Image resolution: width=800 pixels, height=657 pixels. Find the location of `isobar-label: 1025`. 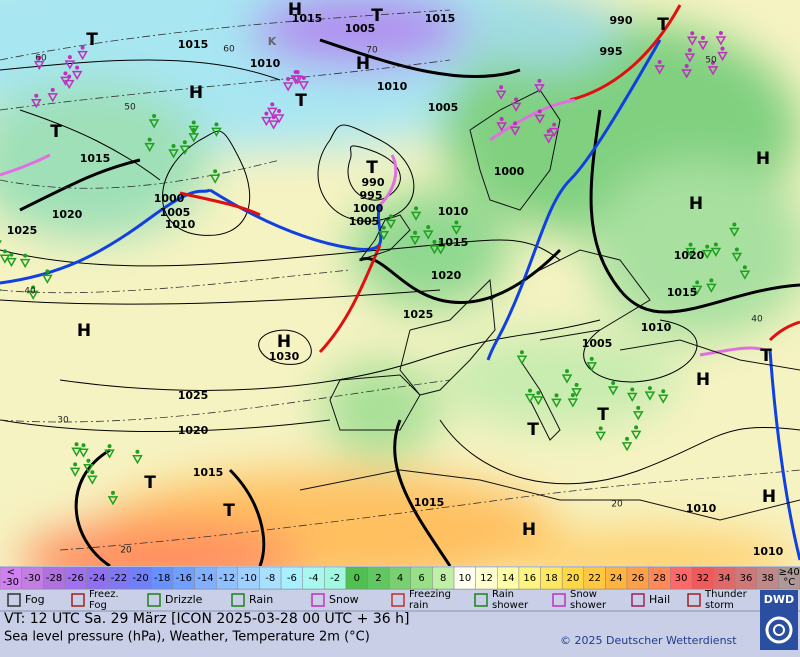

isobar-label: 1025 is located at coordinates (22, 230).